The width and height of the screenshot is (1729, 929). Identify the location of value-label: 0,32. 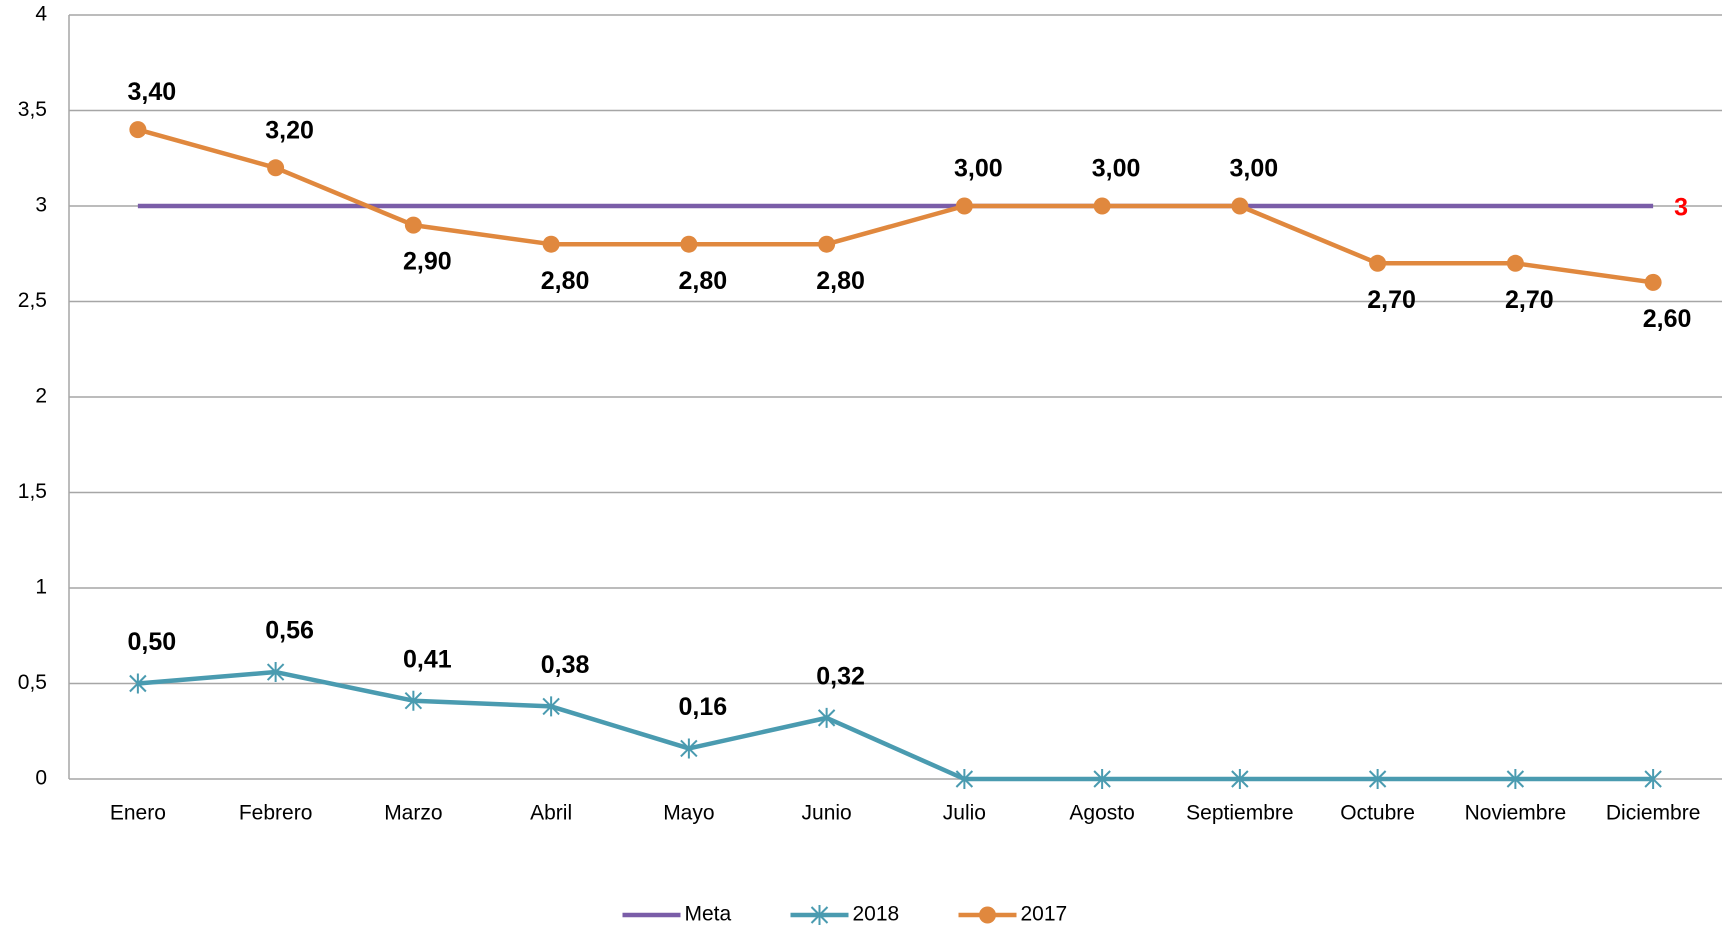
(840, 676).